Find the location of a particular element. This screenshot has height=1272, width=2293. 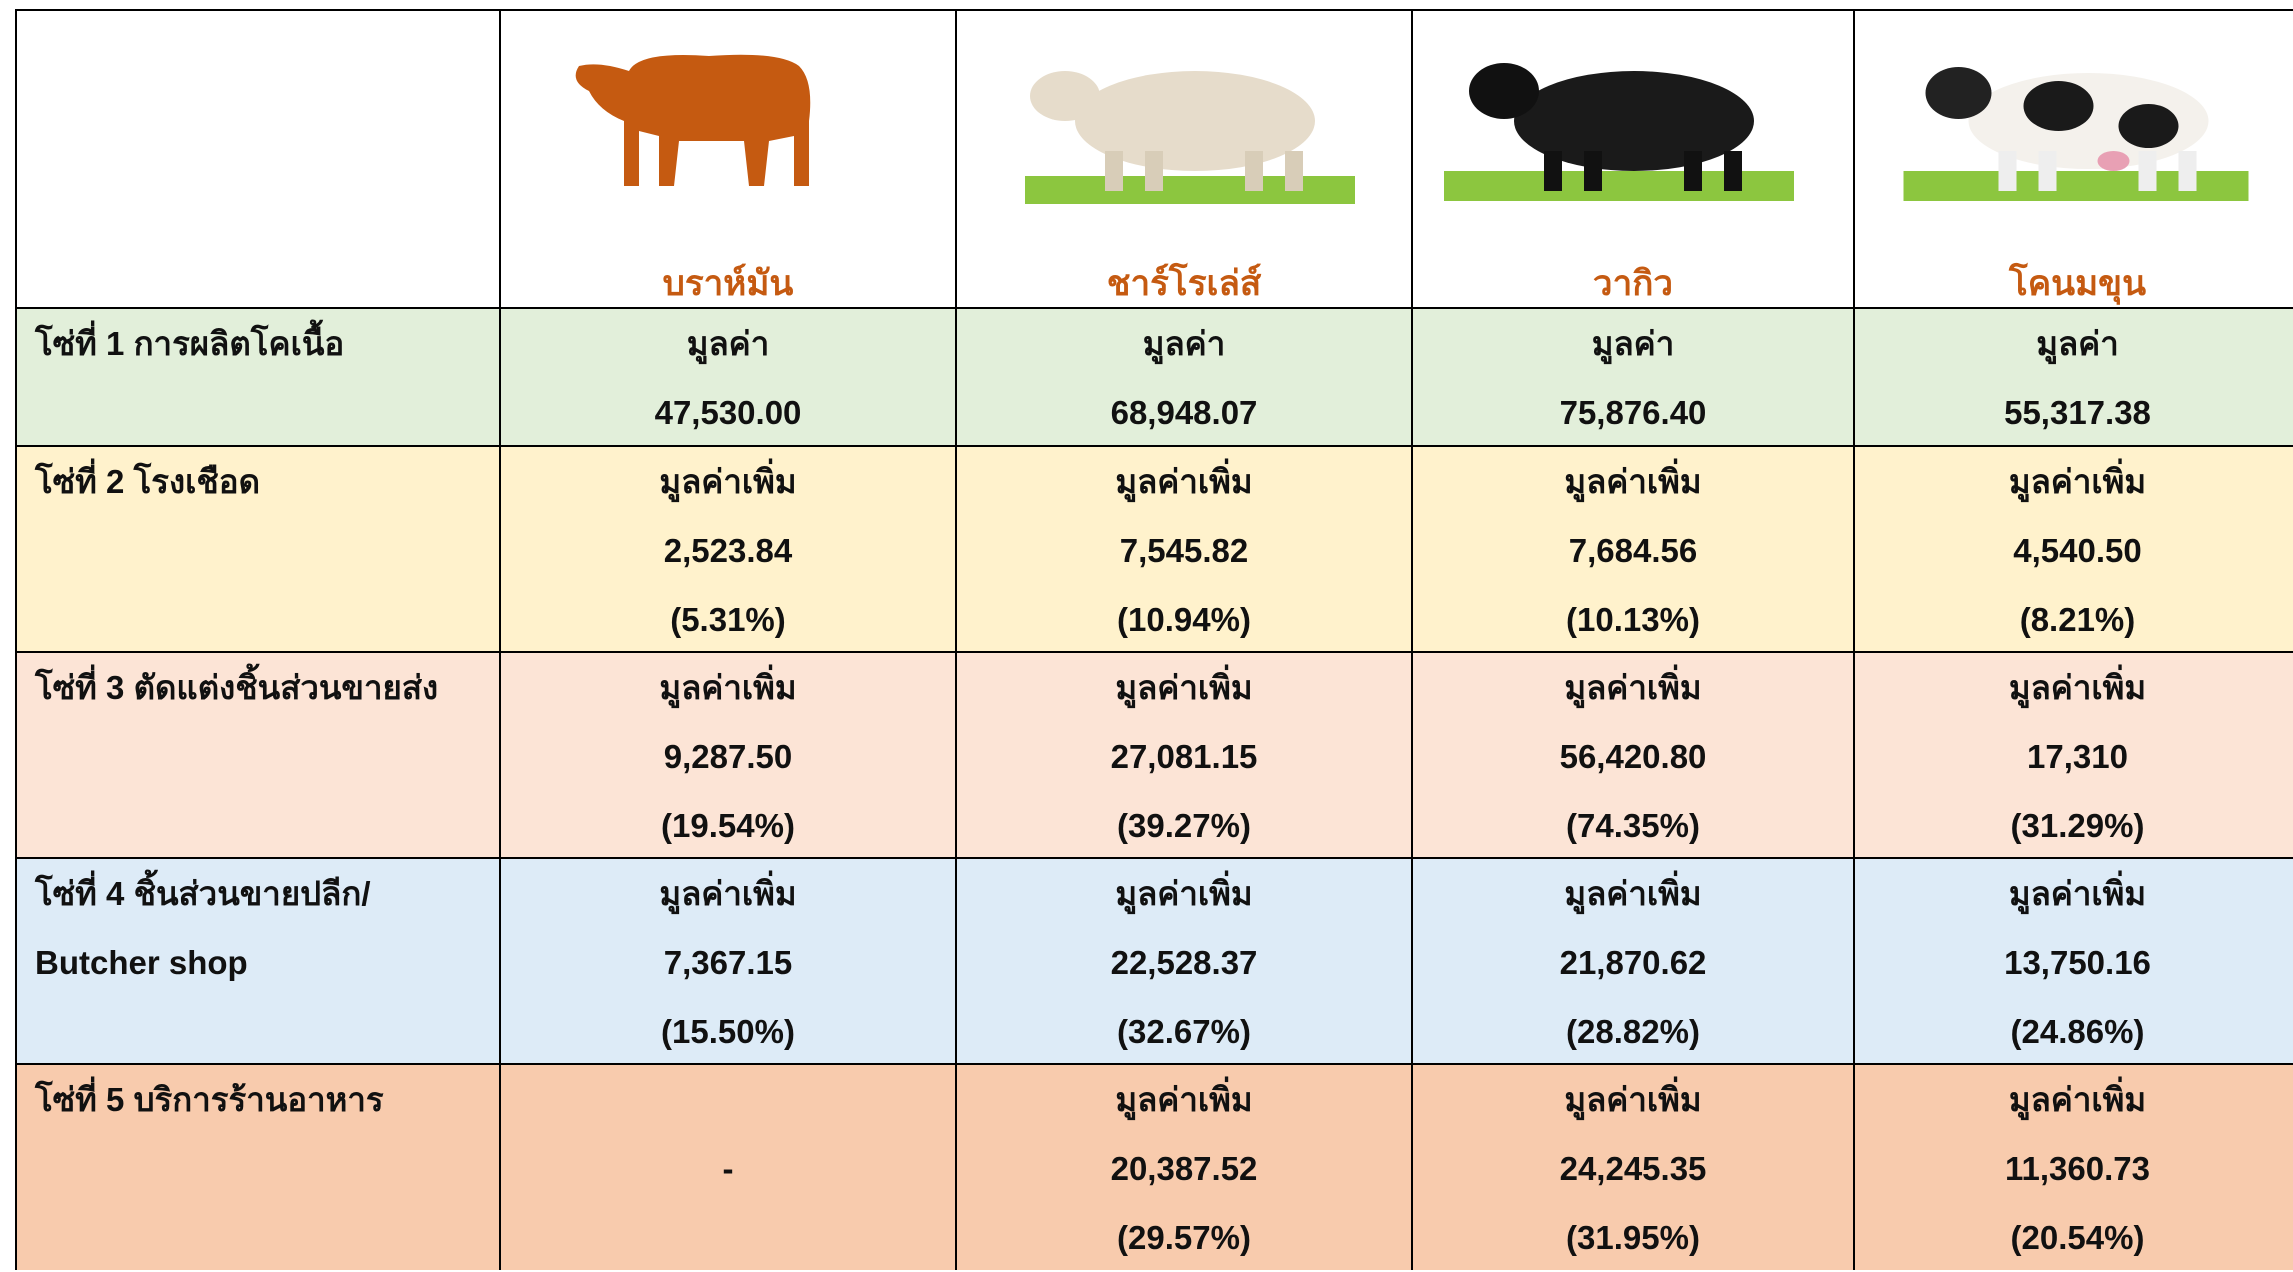

value-cell: มูลค่าเพิ่ม 27,081.15 (39.27%) is located at coordinates (1183, 754).